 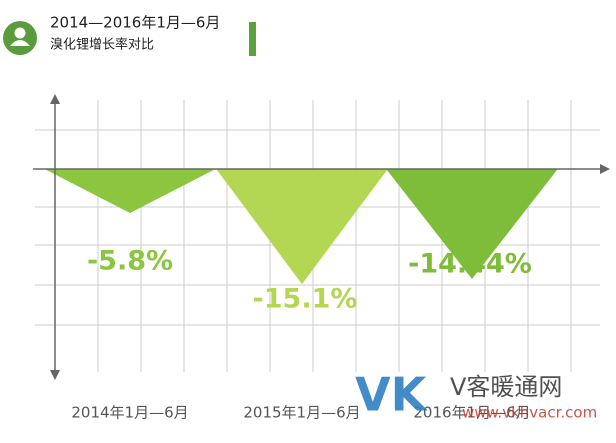 I want to click on y-axis-arrow-bottom, so click(x=55, y=375).